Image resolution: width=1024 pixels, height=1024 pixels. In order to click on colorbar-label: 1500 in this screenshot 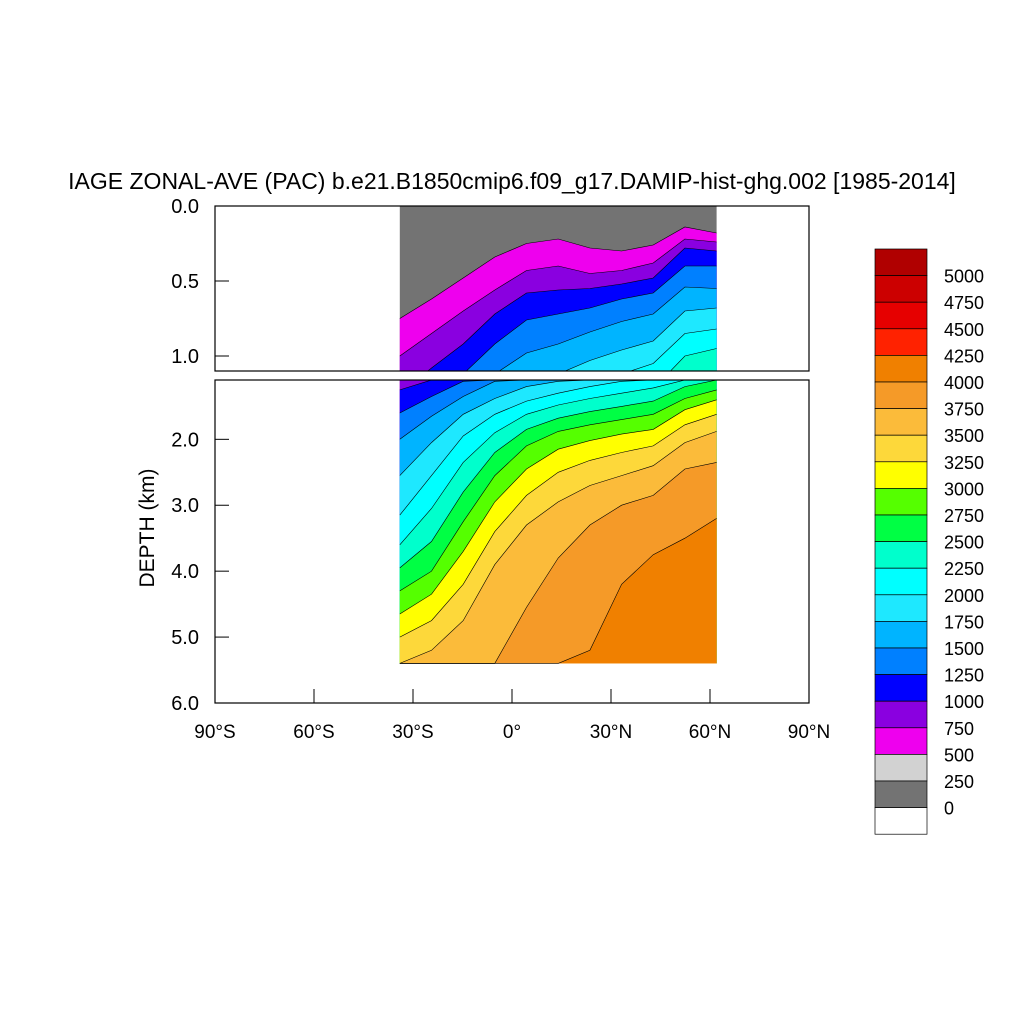, I will do `click(964, 649)`.